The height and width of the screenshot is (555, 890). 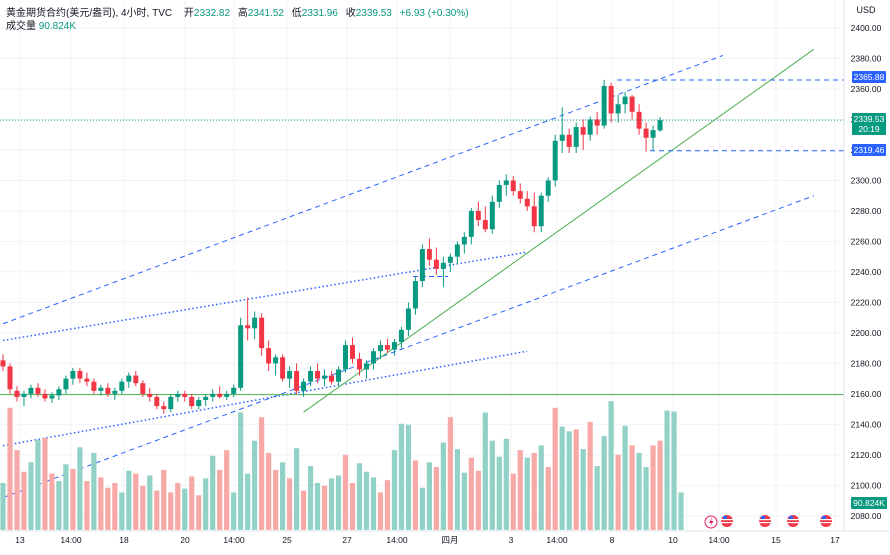 What do you see at coordinates (41, 24) in the screenshot?
I see `volume-legend: 成交量 90.824K` at bounding box center [41, 24].